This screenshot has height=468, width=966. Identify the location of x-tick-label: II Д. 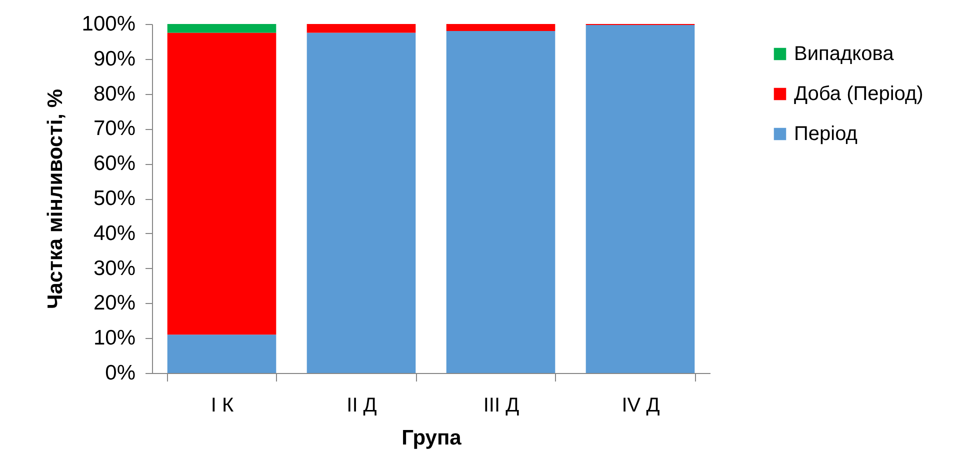
(362, 405).